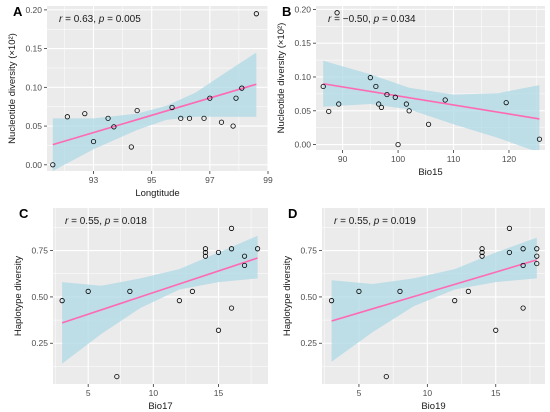 This screenshot has height=412, width=550. I want to click on x-tick-label: 95, so click(152, 180).